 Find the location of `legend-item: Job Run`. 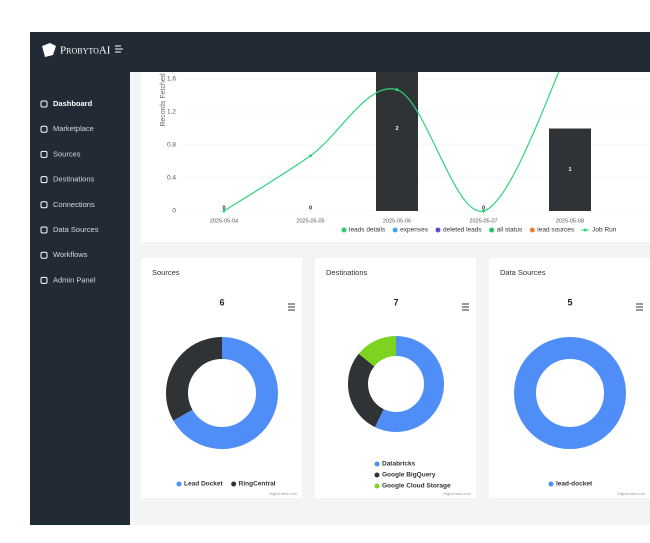

legend-item: Job Run is located at coordinates (604, 230).